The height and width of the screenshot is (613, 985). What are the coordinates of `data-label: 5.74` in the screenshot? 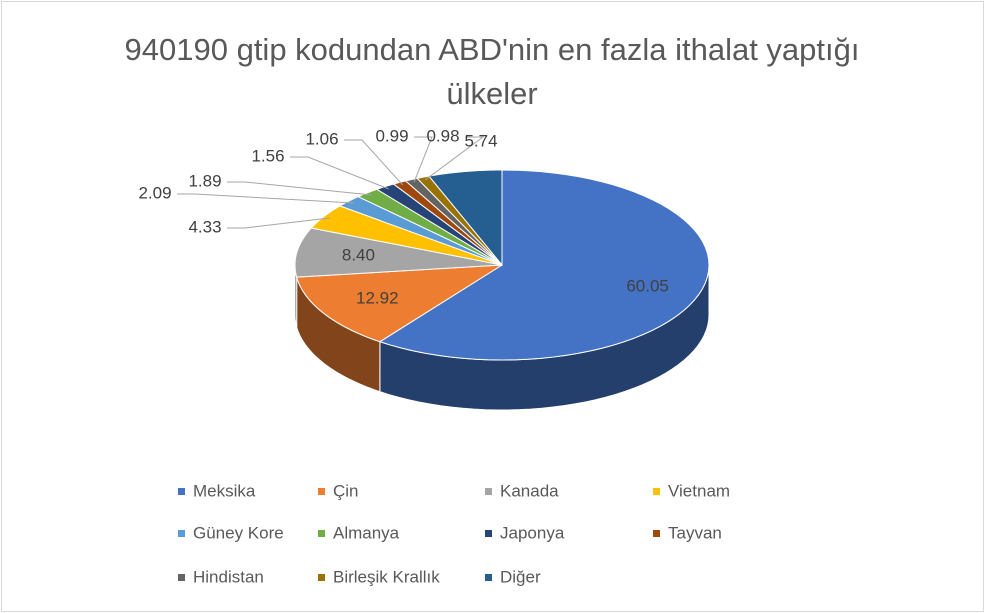 It's located at (480, 140).